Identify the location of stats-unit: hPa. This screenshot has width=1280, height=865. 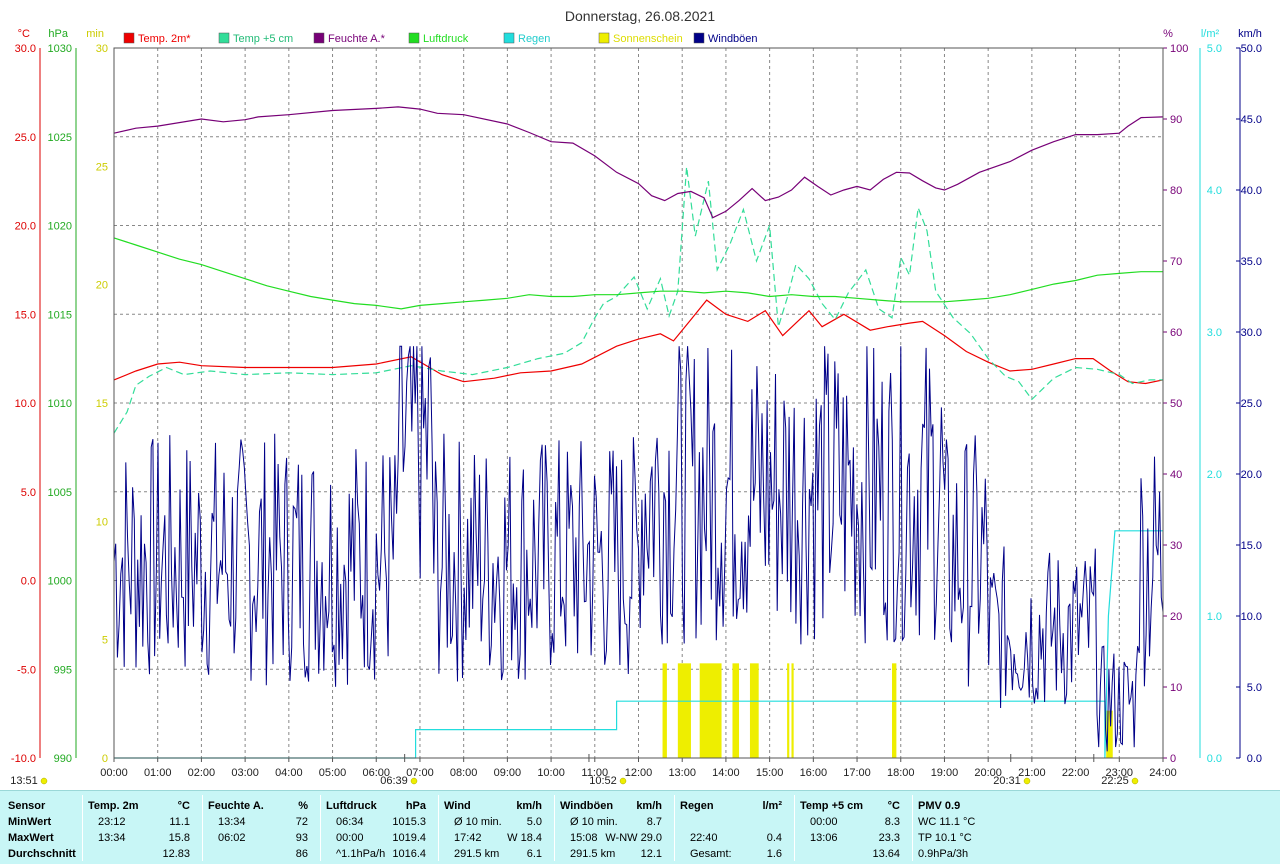
(415, 806).